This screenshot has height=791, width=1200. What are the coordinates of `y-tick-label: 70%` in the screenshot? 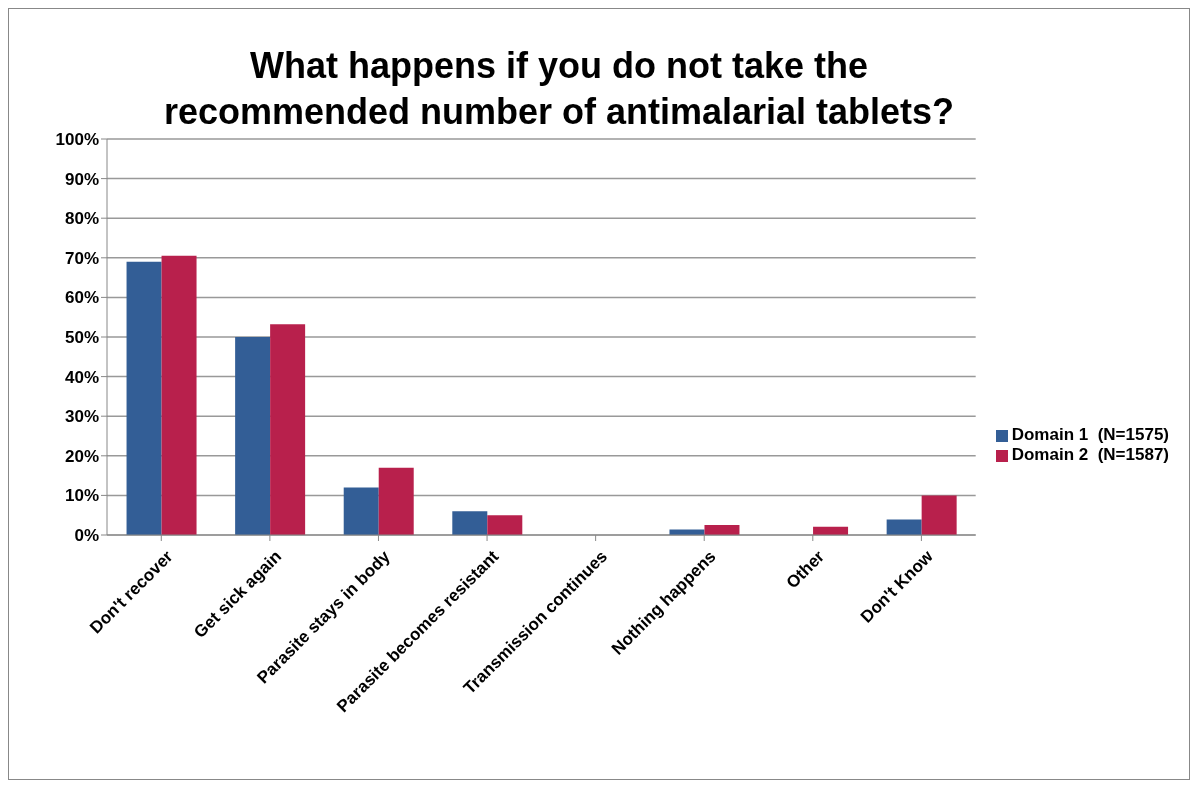 It's located at (81, 258).